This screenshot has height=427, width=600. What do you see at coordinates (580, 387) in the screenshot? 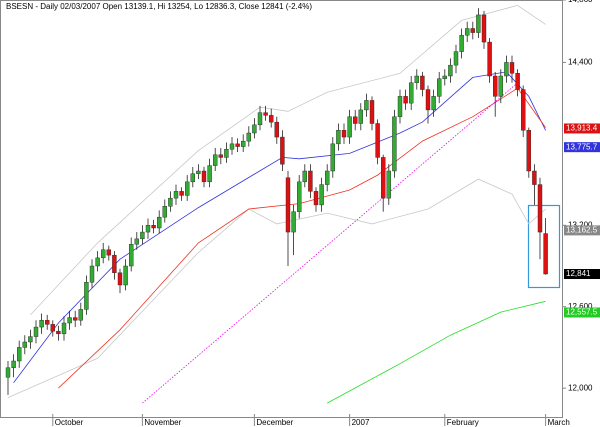
I see `y-tick-label: 12,000` at bounding box center [580, 387].